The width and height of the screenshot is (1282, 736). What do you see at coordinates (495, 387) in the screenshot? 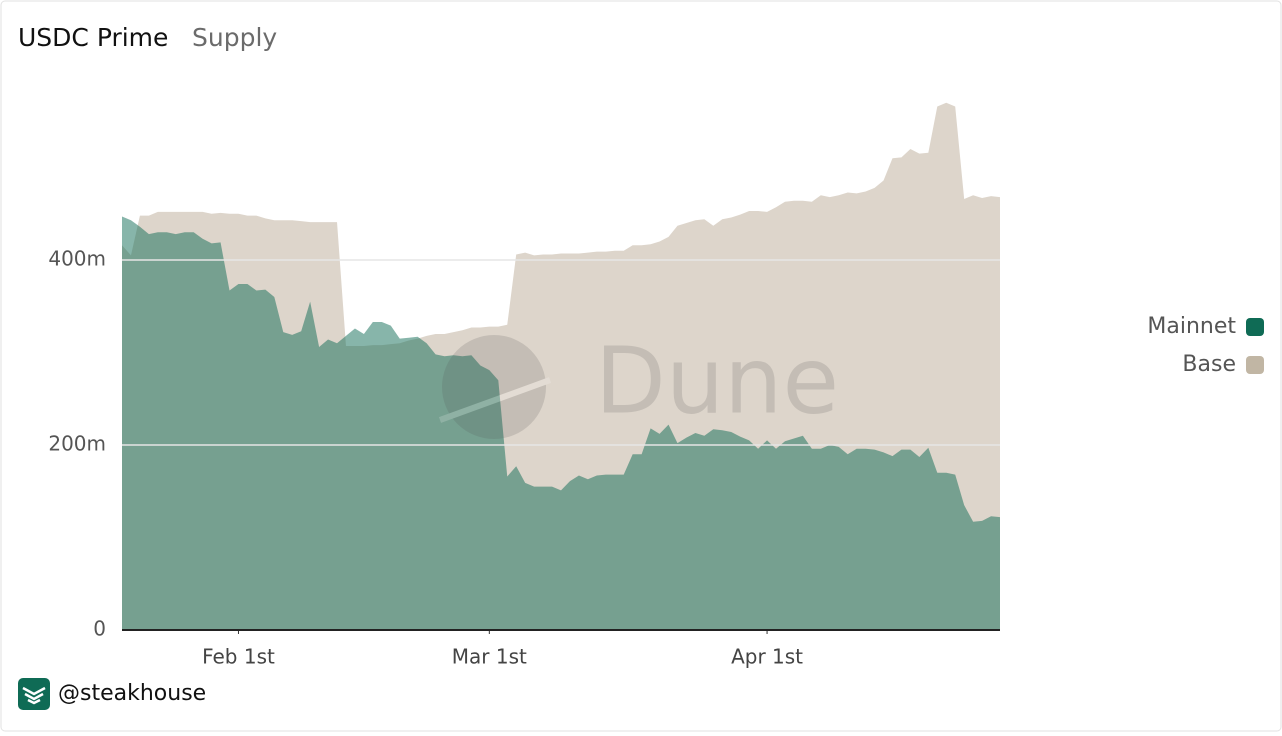
I see `watermark-logo` at bounding box center [495, 387].